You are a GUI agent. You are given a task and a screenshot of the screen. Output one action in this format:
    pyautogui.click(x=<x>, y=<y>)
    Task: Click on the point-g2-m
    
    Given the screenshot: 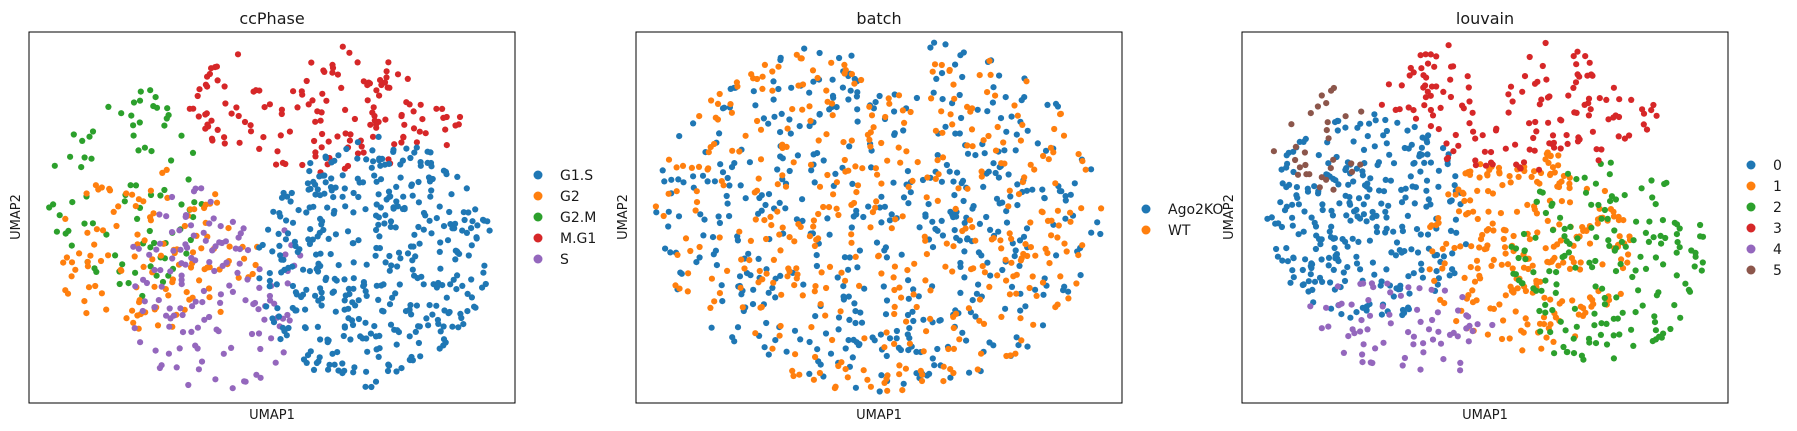 What is the action you would take?
    pyautogui.click(x=71, y=245)
    